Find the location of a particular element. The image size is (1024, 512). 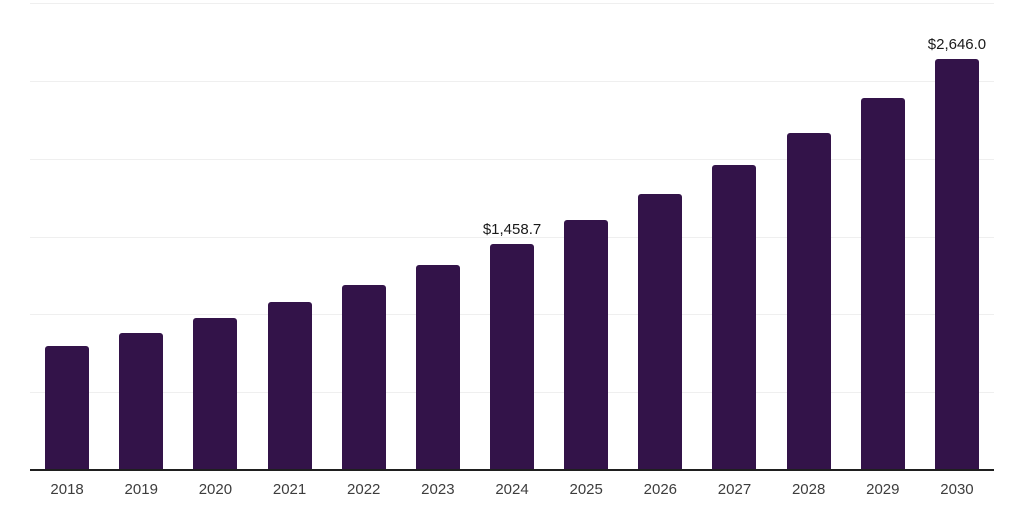

bar-2029 is located at coordinates (882, 284).